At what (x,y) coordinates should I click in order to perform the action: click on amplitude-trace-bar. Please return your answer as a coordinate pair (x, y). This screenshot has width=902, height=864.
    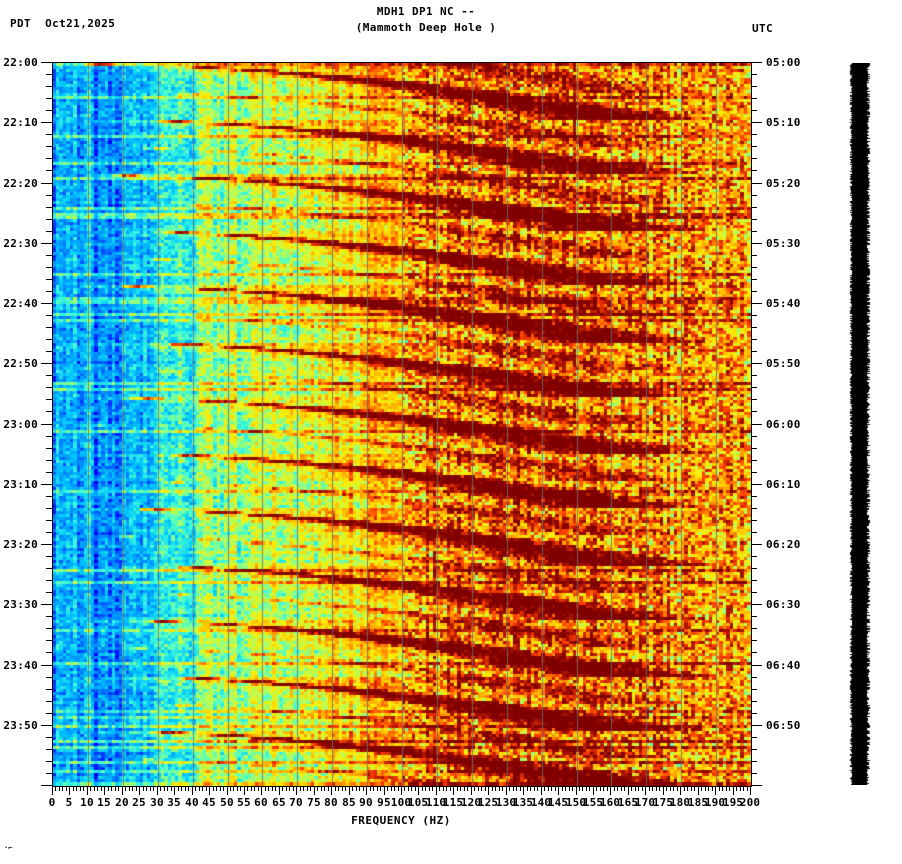
    Looking at the image, I should click on (860, 424).